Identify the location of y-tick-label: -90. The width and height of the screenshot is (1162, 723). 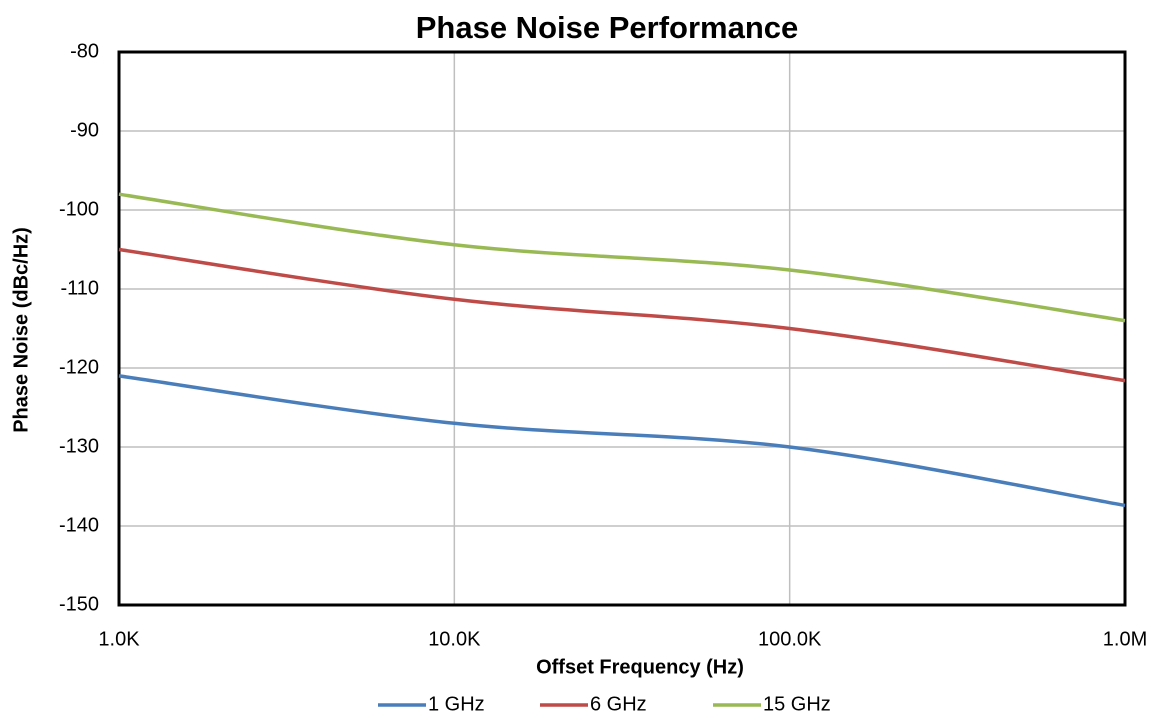
(84, 130).